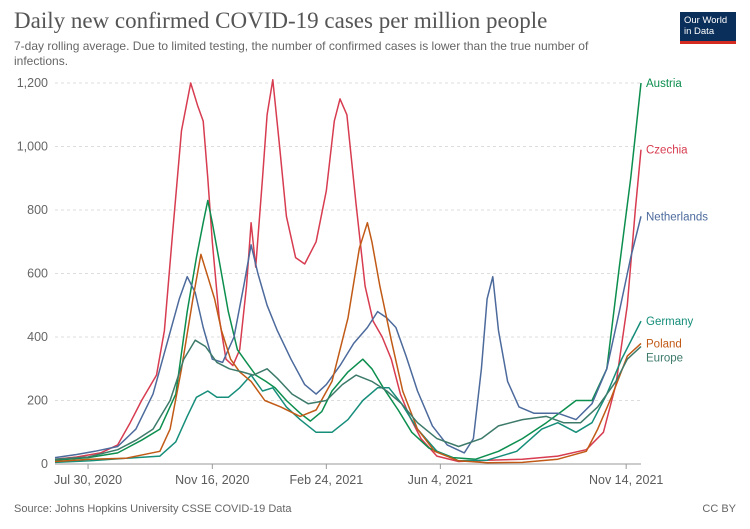 The image size is (750, 529). What do you see at coordinates (664, 84) in the screenshot?
I see `series-label-austria: Austria` at bounding box center [664, 84].